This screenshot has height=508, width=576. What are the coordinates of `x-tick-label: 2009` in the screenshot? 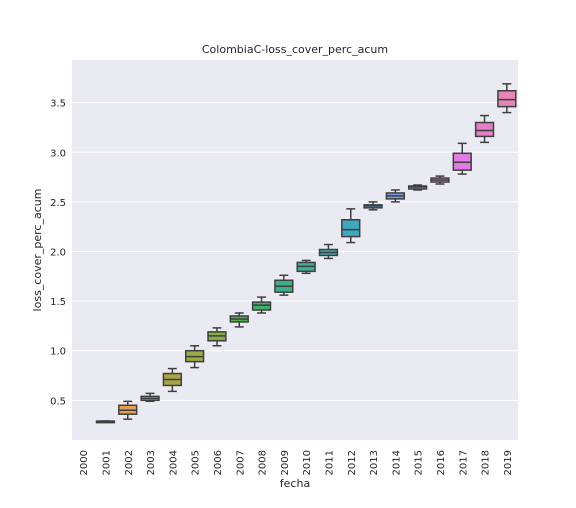 It's located at (285, 462).